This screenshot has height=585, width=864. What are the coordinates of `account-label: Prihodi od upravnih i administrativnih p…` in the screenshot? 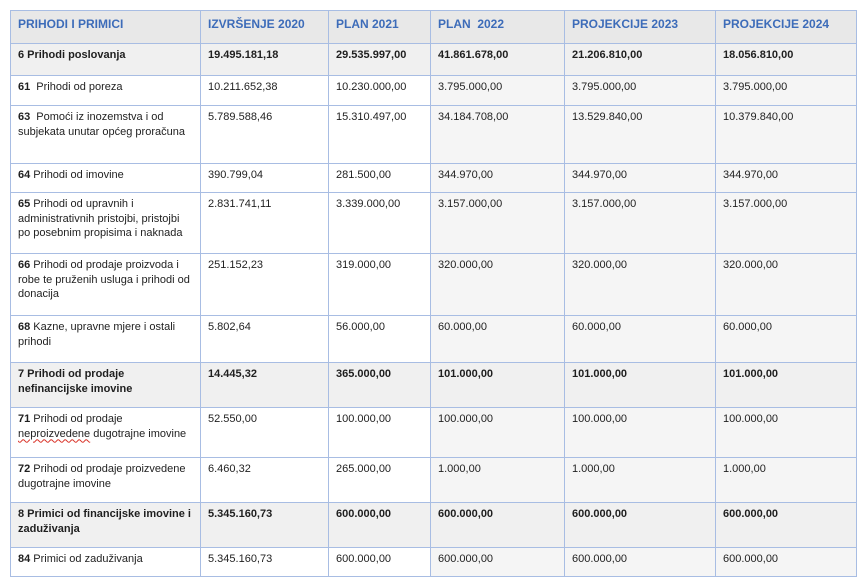 It's located at (100, 219).